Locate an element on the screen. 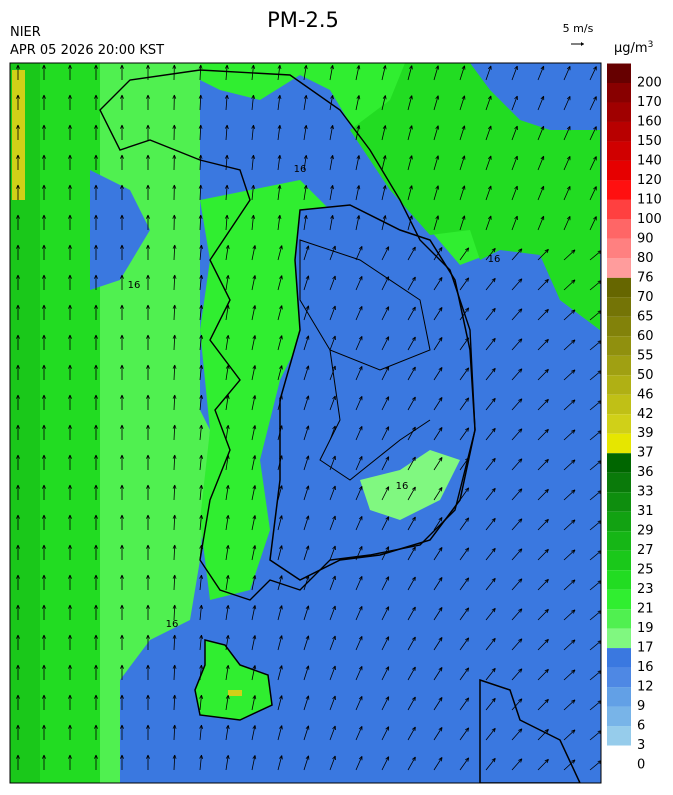 Image resolution: width=673 pixels, height=795 pixels. colorbar-label: 9 is located at coordinates (641, 706).